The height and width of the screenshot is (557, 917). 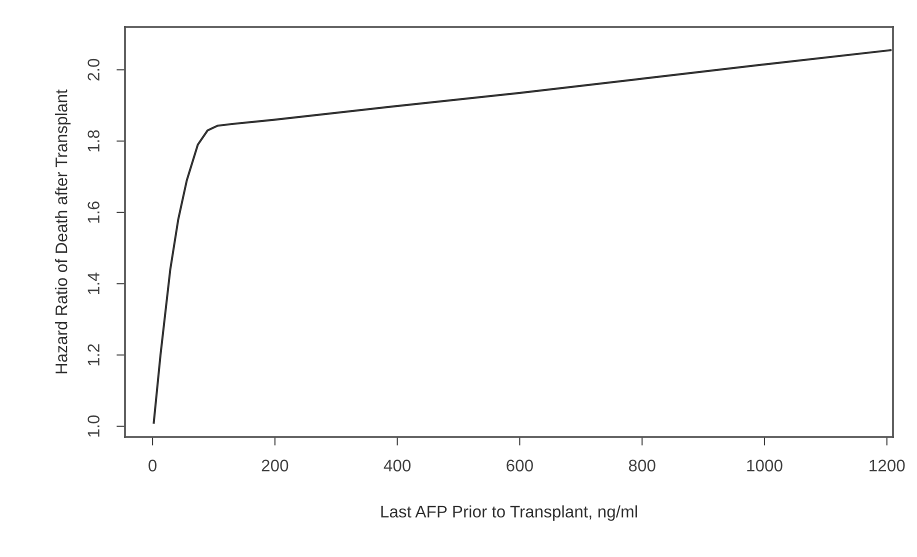 What do you see at coordinates (94, 69) in the screenshot?
I see `y-tick-label: 2.0` at bounding box center [94, 69].